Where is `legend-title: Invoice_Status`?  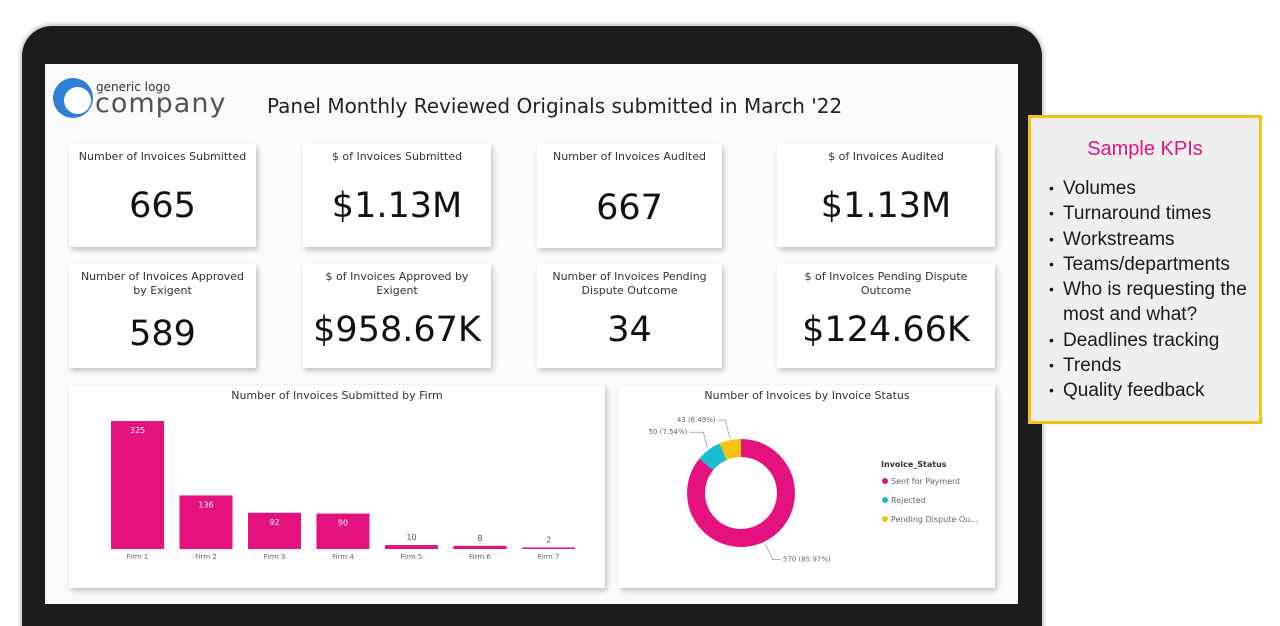
legend-title: Invoice_Status is located at coordinates (914, 464).